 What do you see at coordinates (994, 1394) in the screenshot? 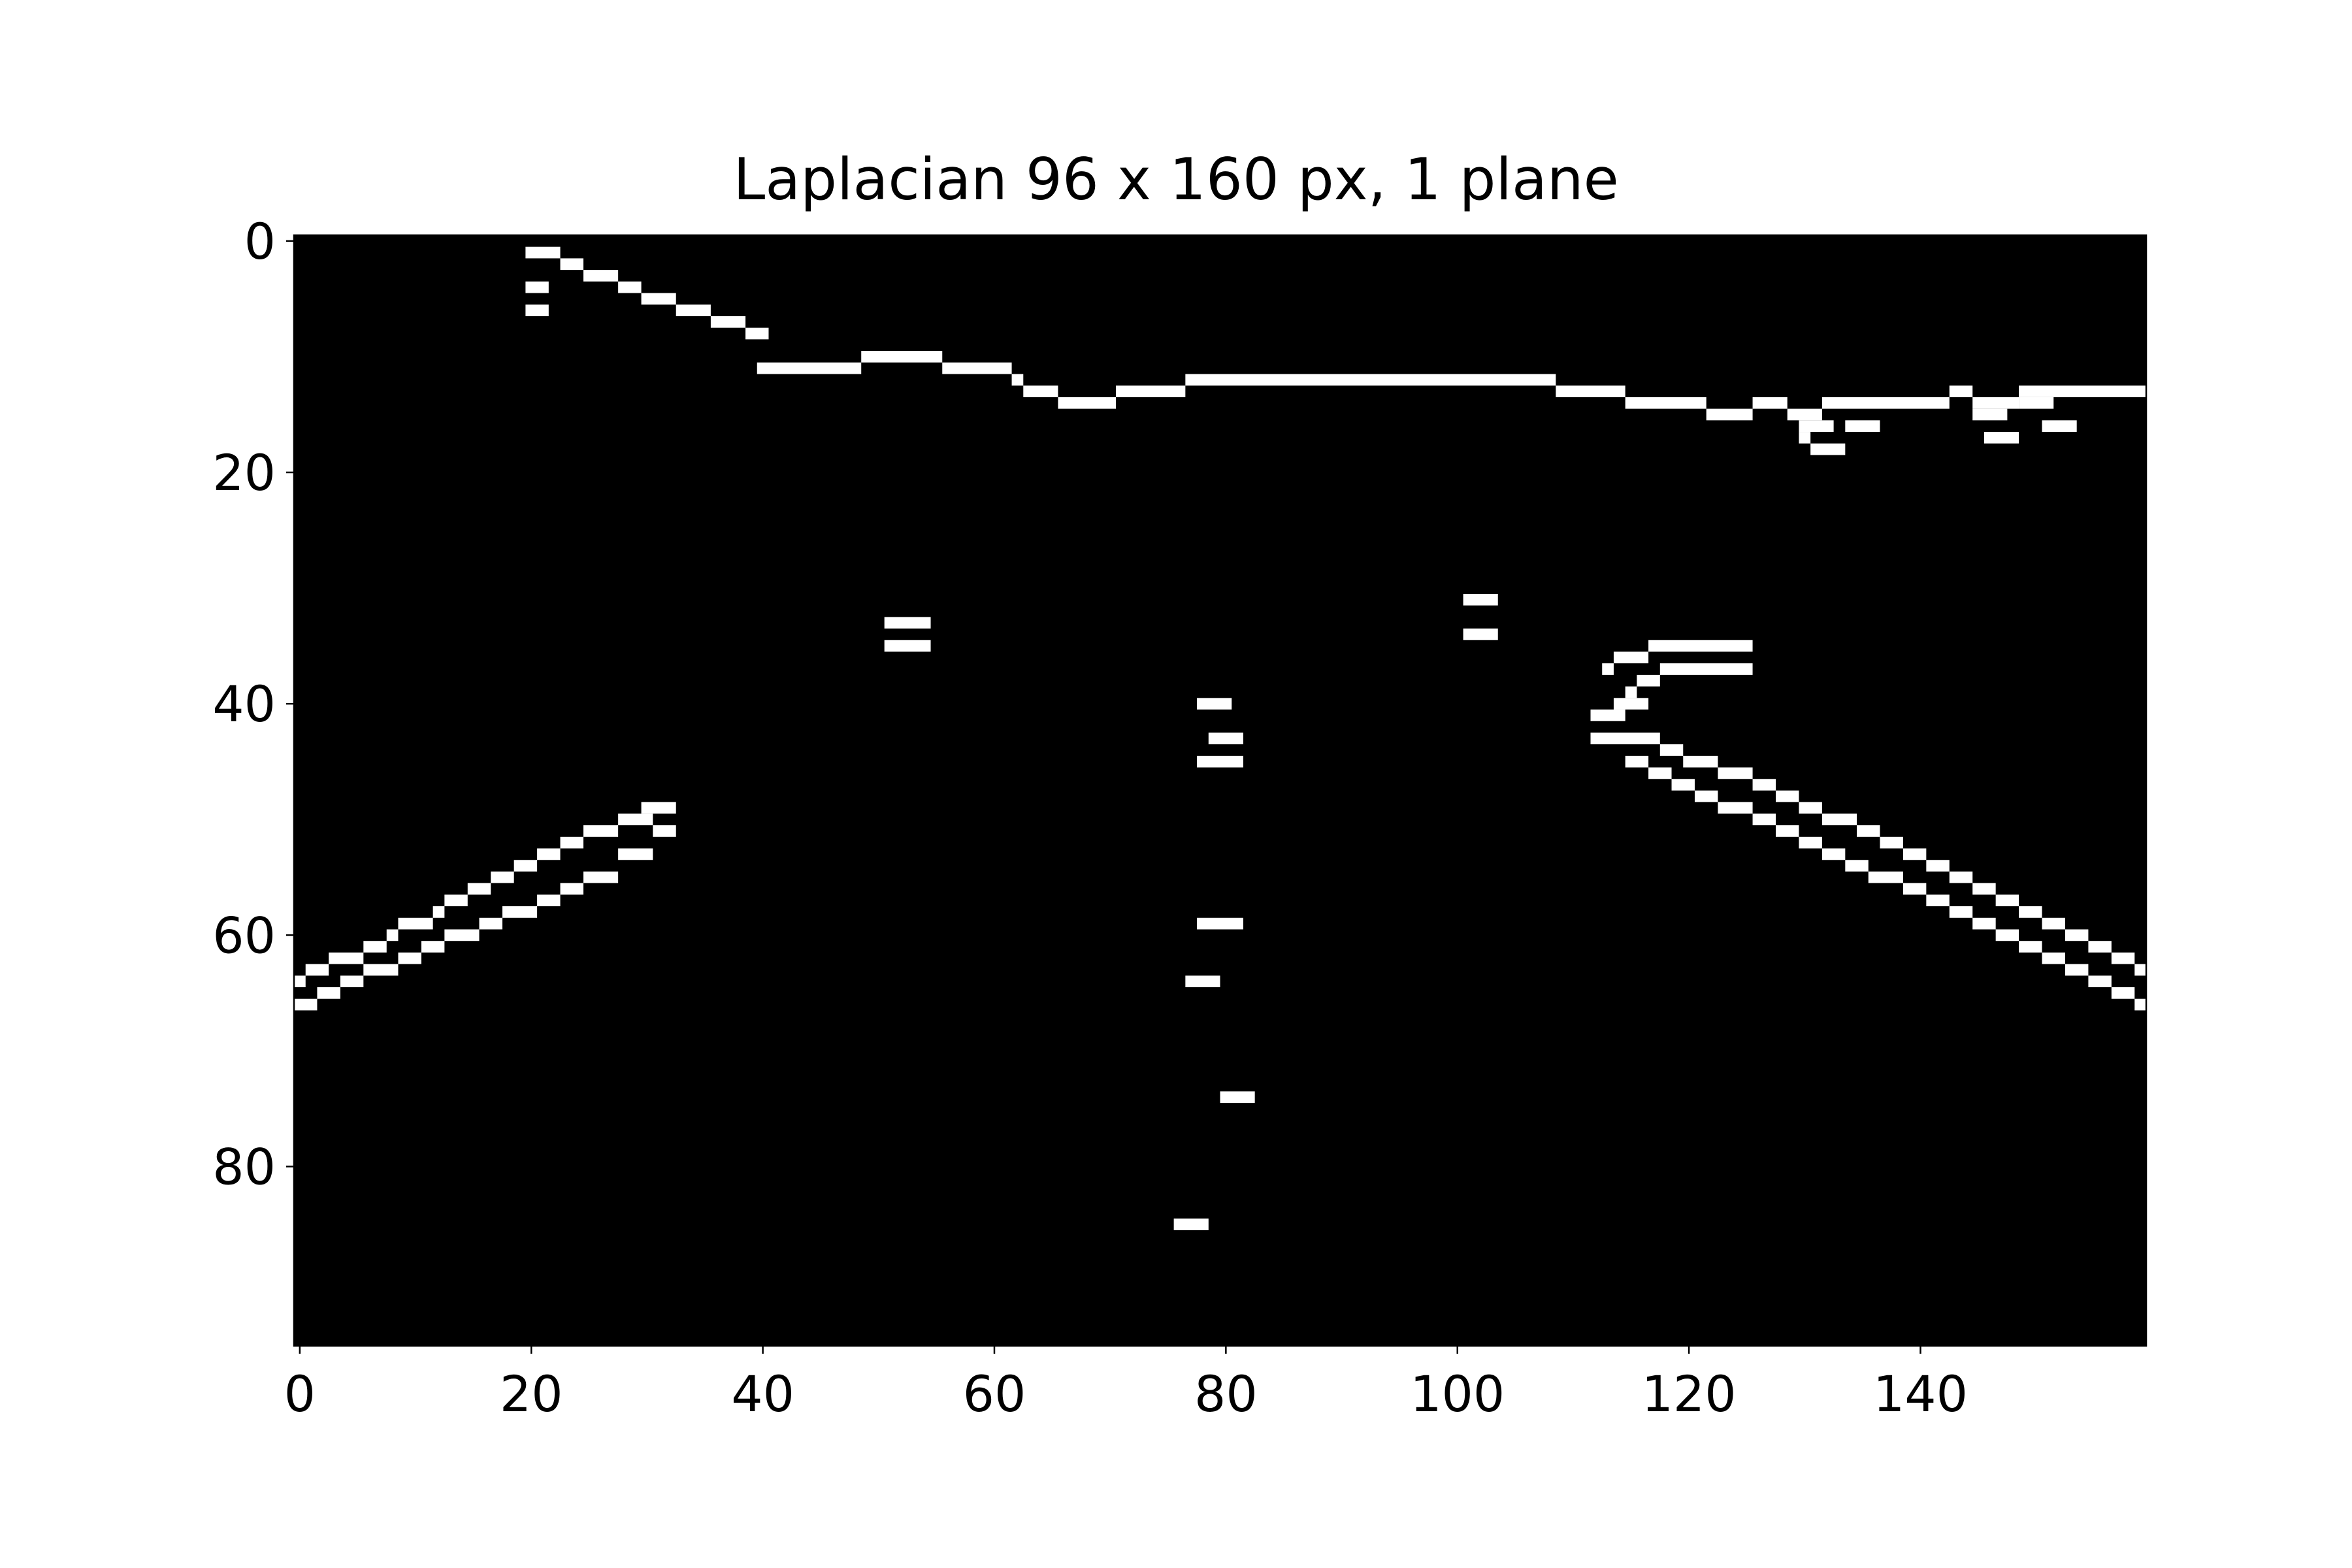
I see `x-tick-label: 60` at bounding box center [994, 1394].